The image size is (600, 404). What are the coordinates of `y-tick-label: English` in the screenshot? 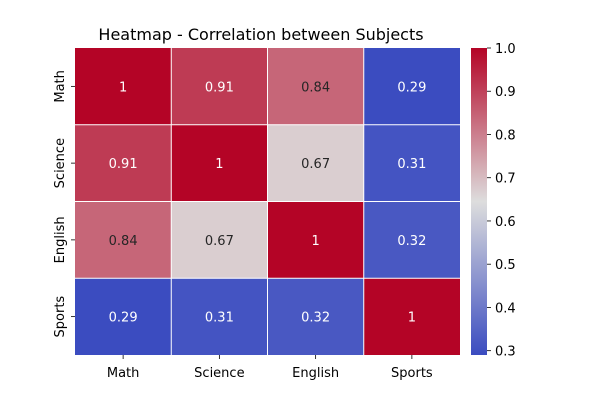 It's located at (60, 239).